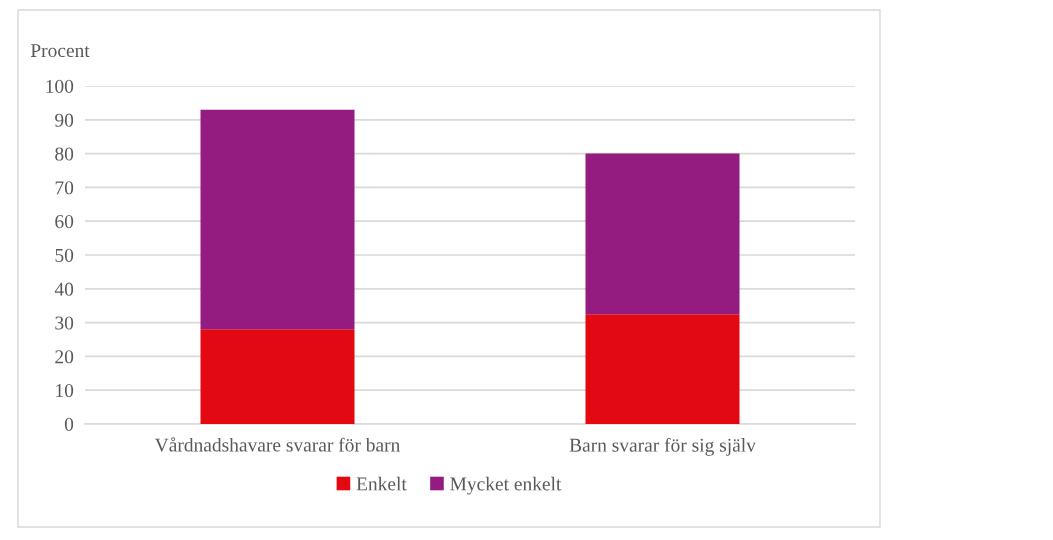 The width and height of the screenshot is (1053, 540). I want to click on y-tick-label: 100, so click(60, 86).